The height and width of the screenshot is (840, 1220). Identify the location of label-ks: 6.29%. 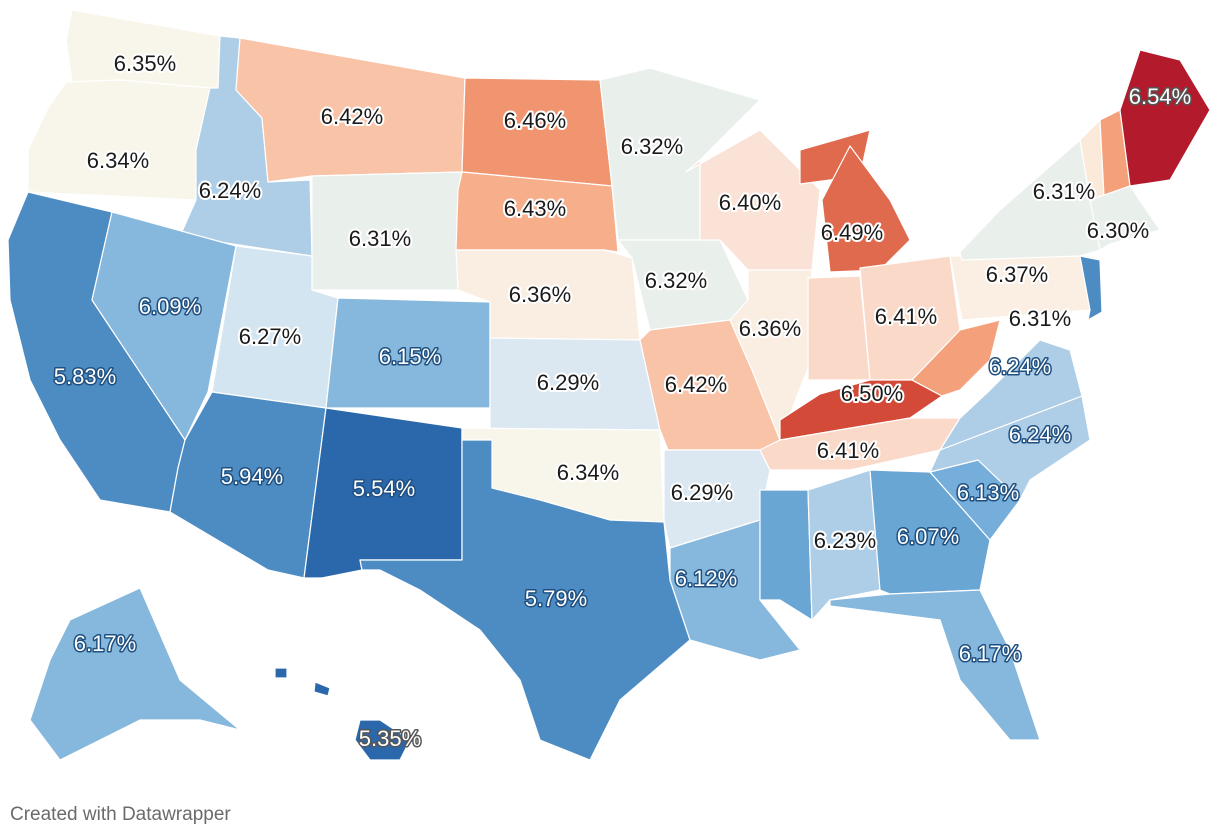
(568, 382).